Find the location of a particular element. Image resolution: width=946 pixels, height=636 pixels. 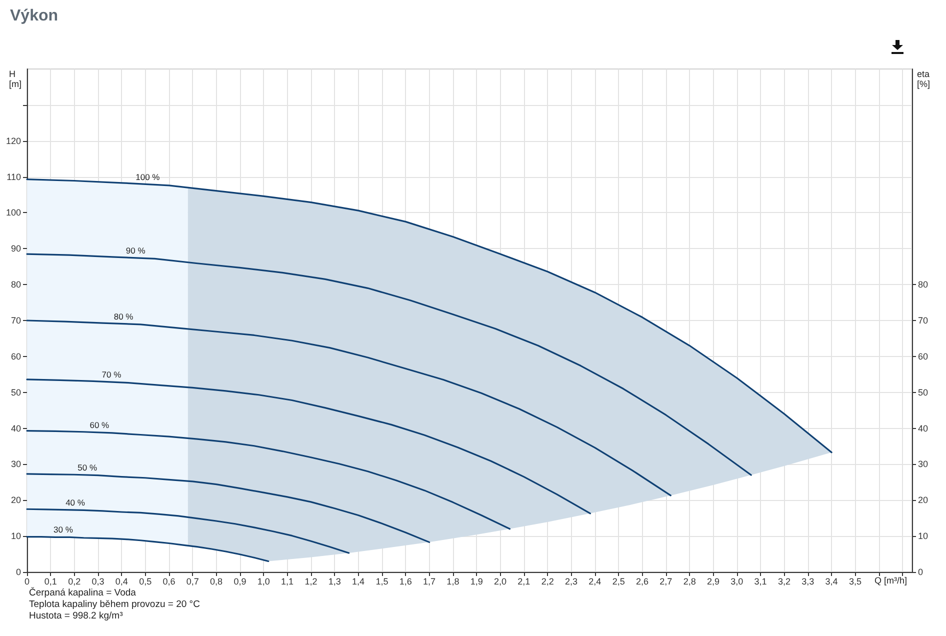

text: Teplota kapaliny během provozu = 20 °C is located at coordinates (114, 604).